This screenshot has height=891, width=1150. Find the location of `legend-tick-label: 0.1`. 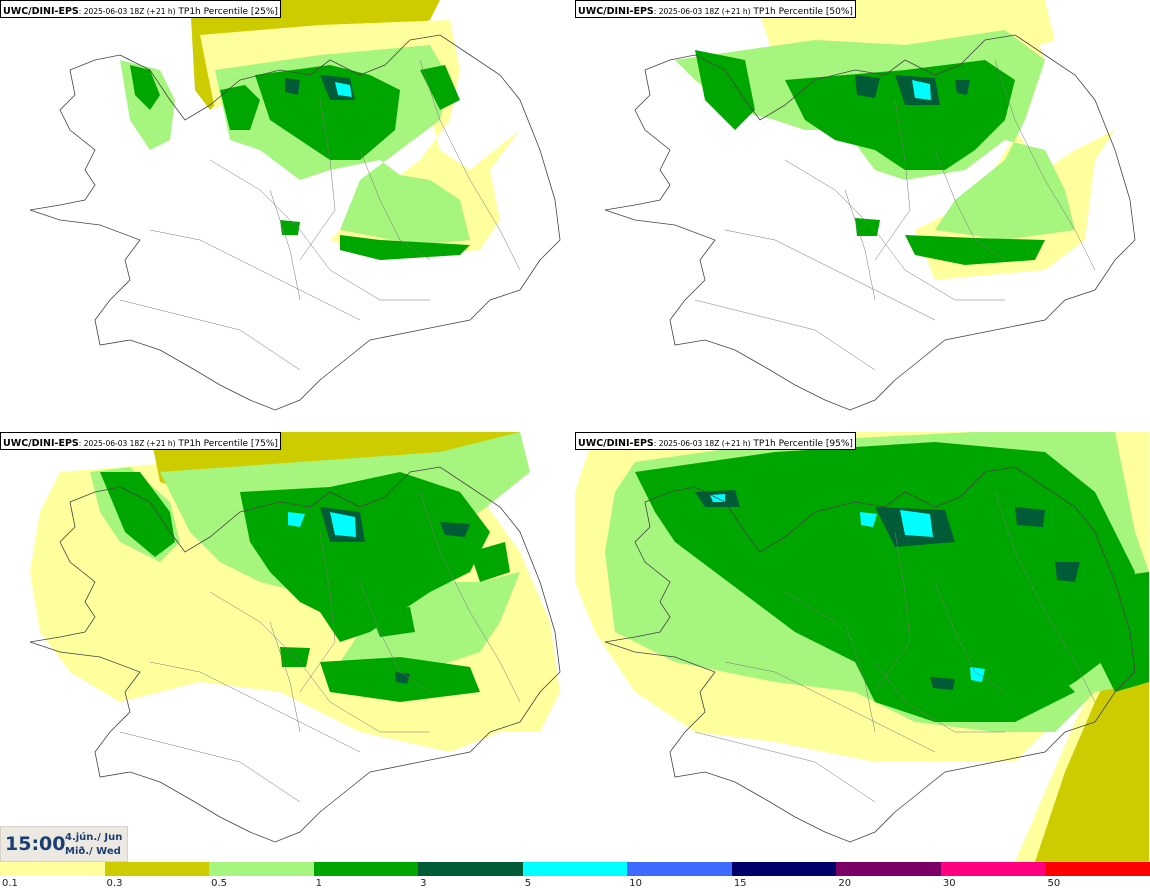

legend-tick-label: 0.1 is located at coordinates (10, 883).